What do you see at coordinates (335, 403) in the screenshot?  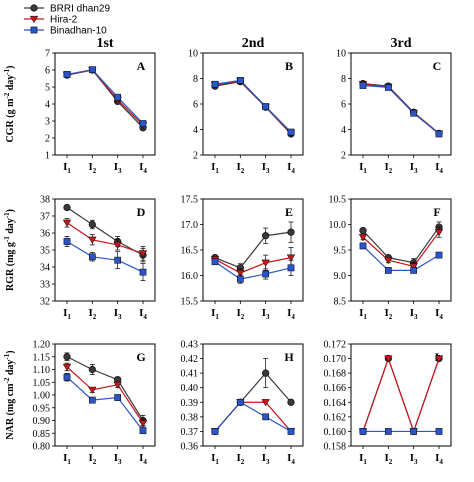 I see `y-tick-label: 0.164` at bounding box center [335, 403].